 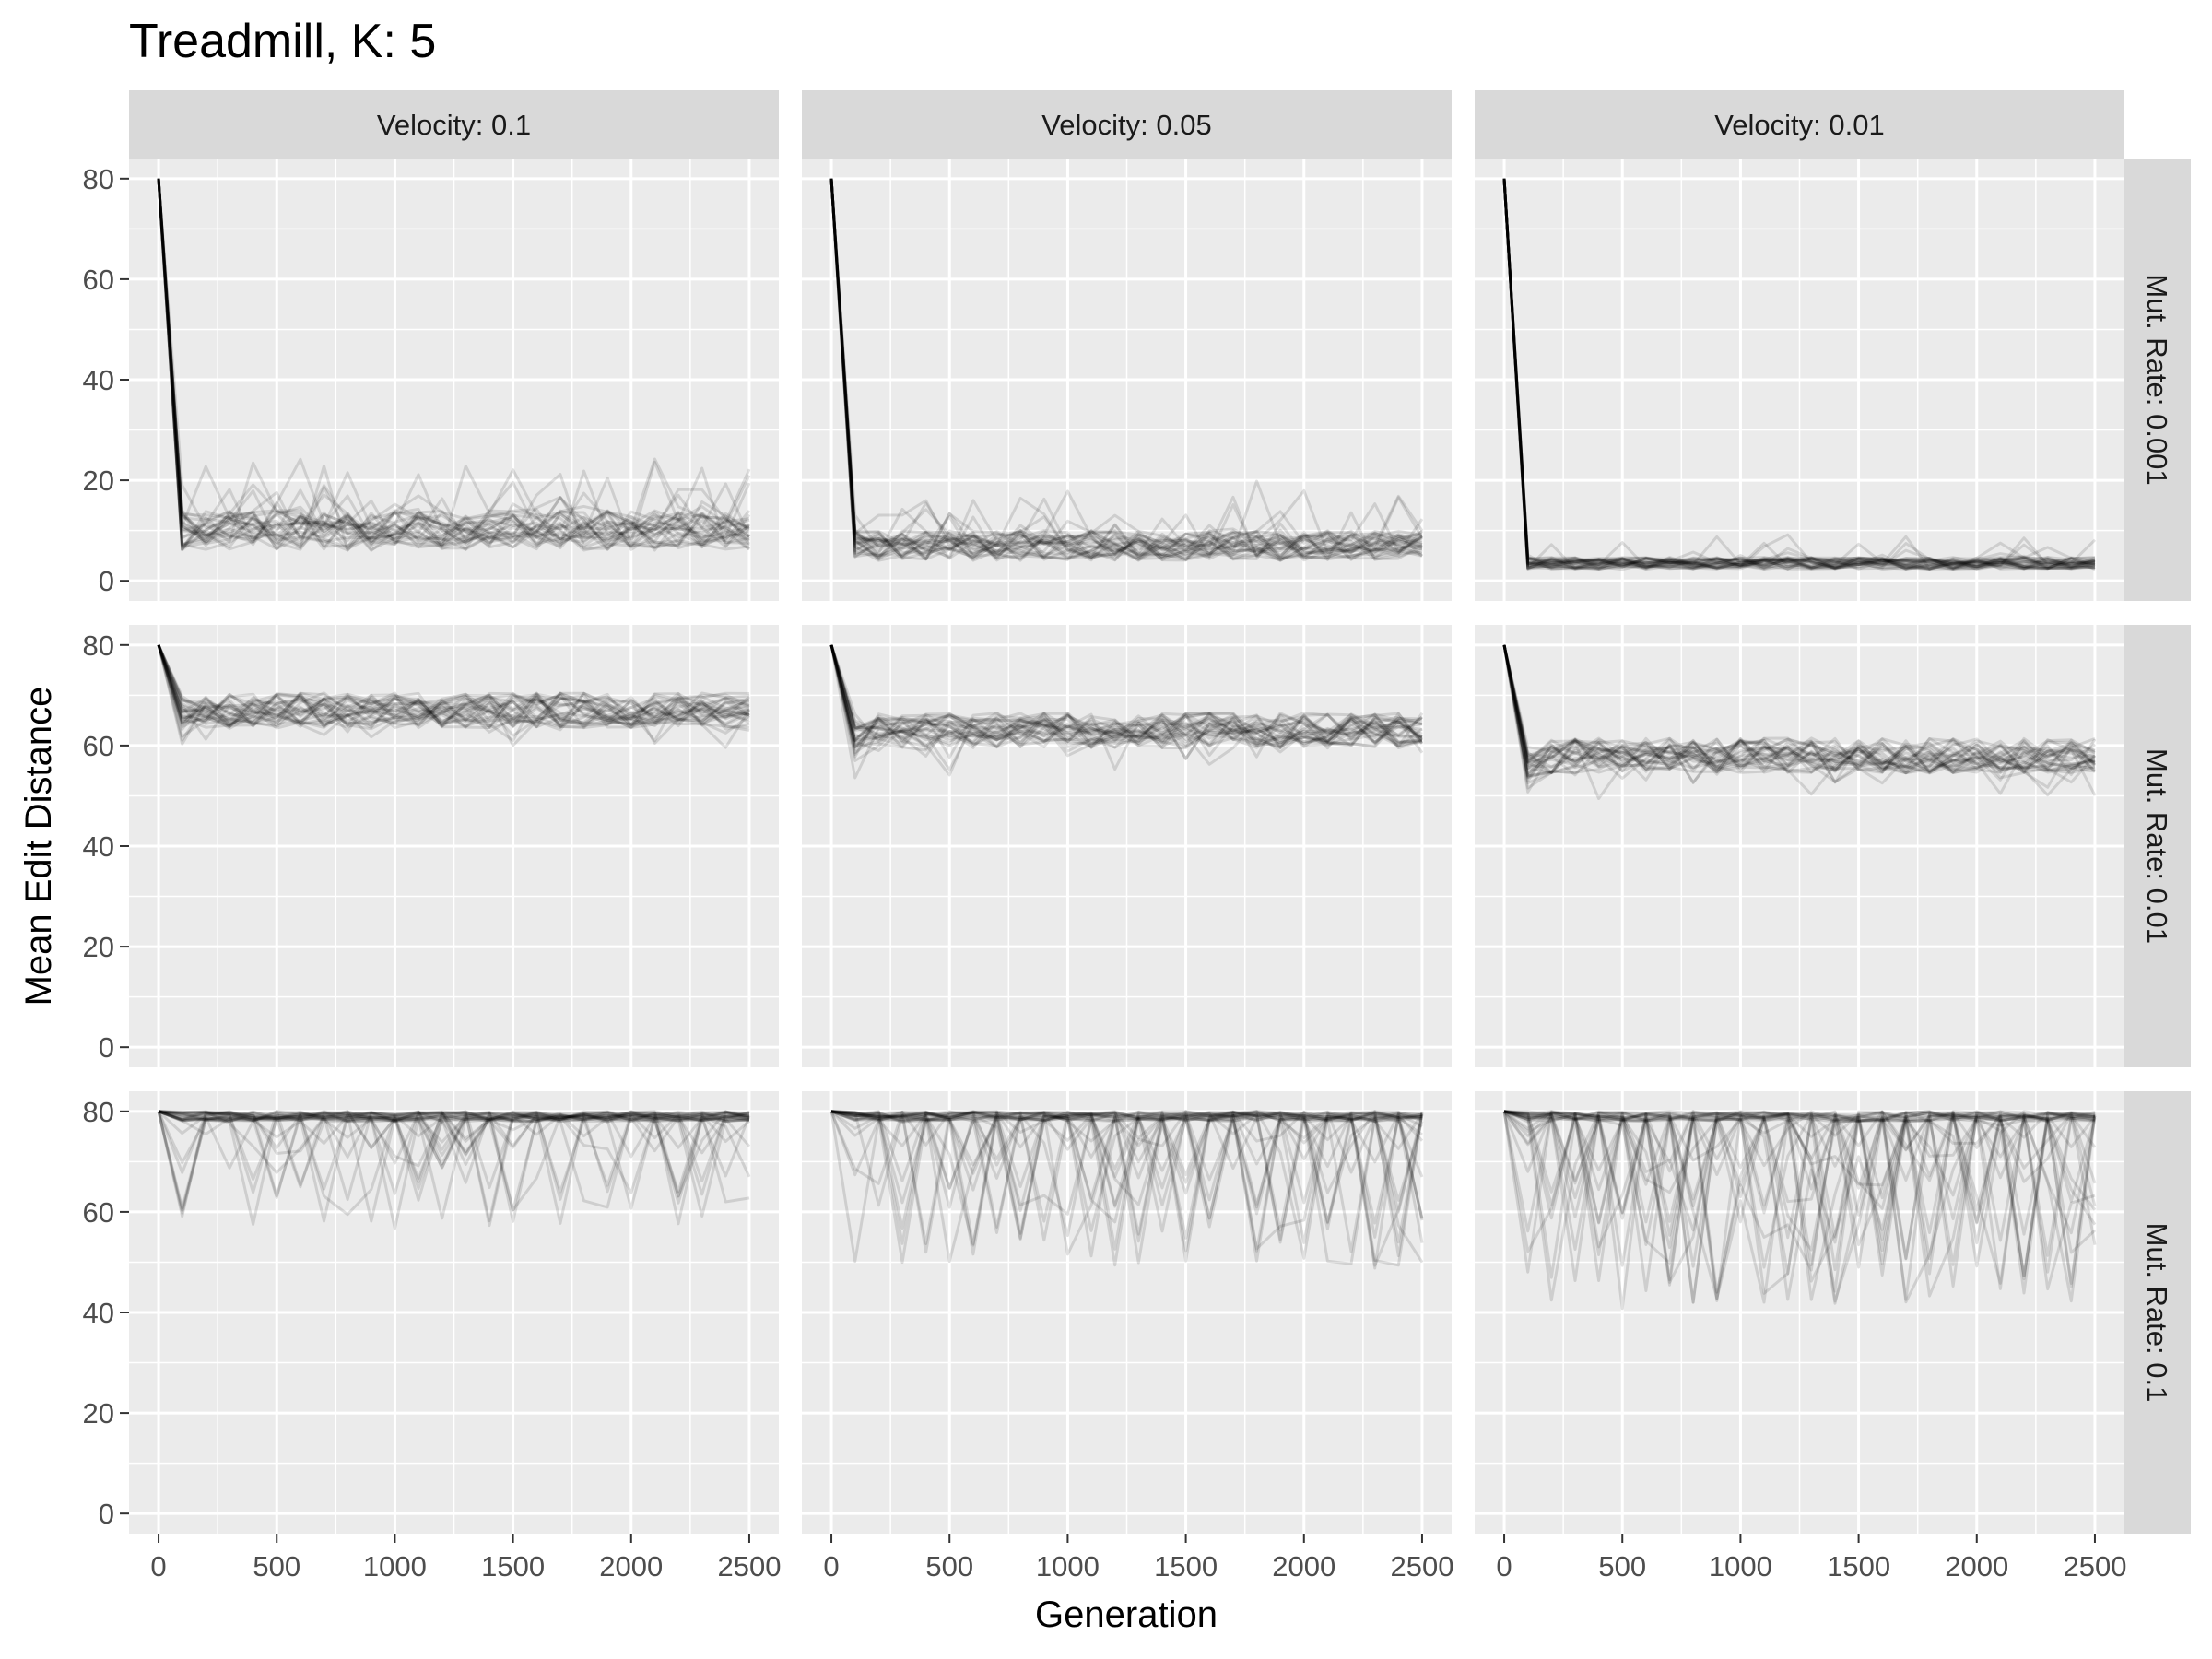 What do you see at coordinates (106, 581) in the screenshot?
I see `y-tick-label: 0` at bounding box center [106, 581].